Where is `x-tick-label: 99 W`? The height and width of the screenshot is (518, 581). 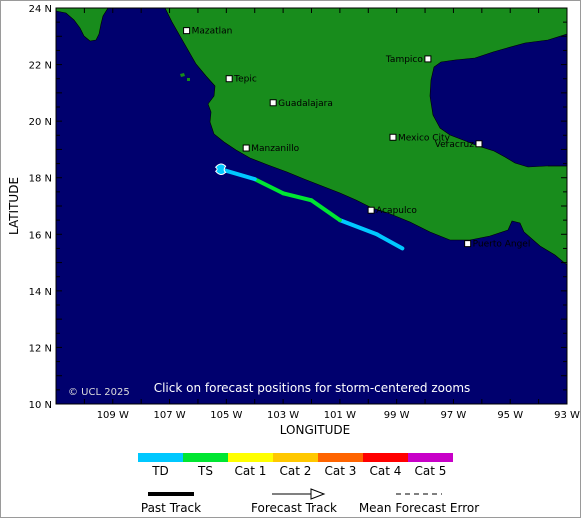
x-tick-label: 99 W is located at coordinates (397, 415).